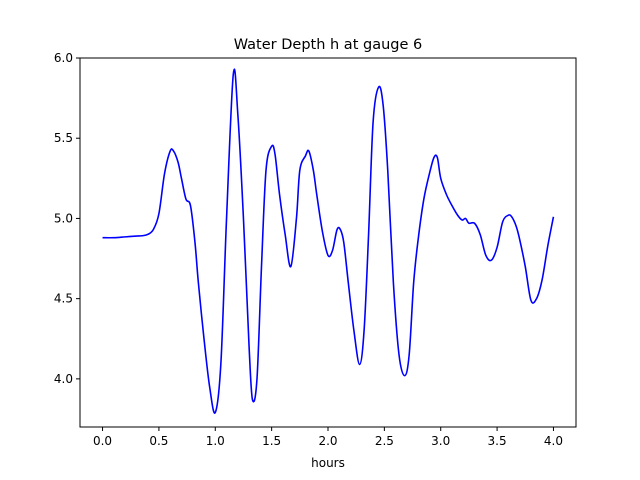  Describe the element at coordinates (384, 441) in the screenshot. I see `x-tick-label: 2.5` at that location.